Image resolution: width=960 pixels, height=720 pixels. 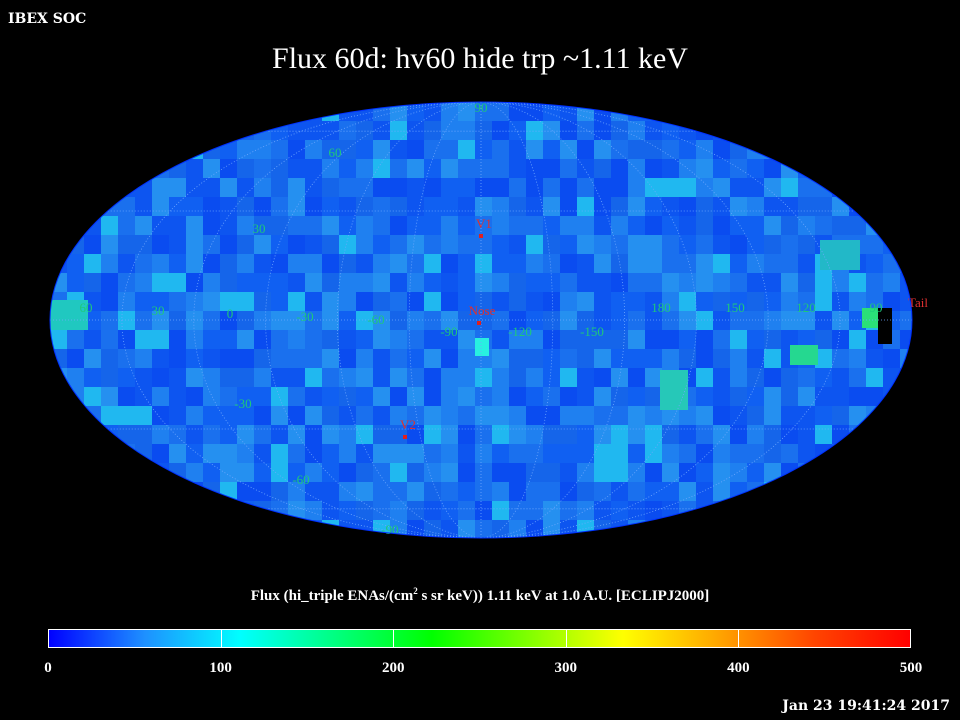 What do you see at coordinates (876, 307) in the screenshot?
I see `lon-label: 90` at bounding box center [876, 307].